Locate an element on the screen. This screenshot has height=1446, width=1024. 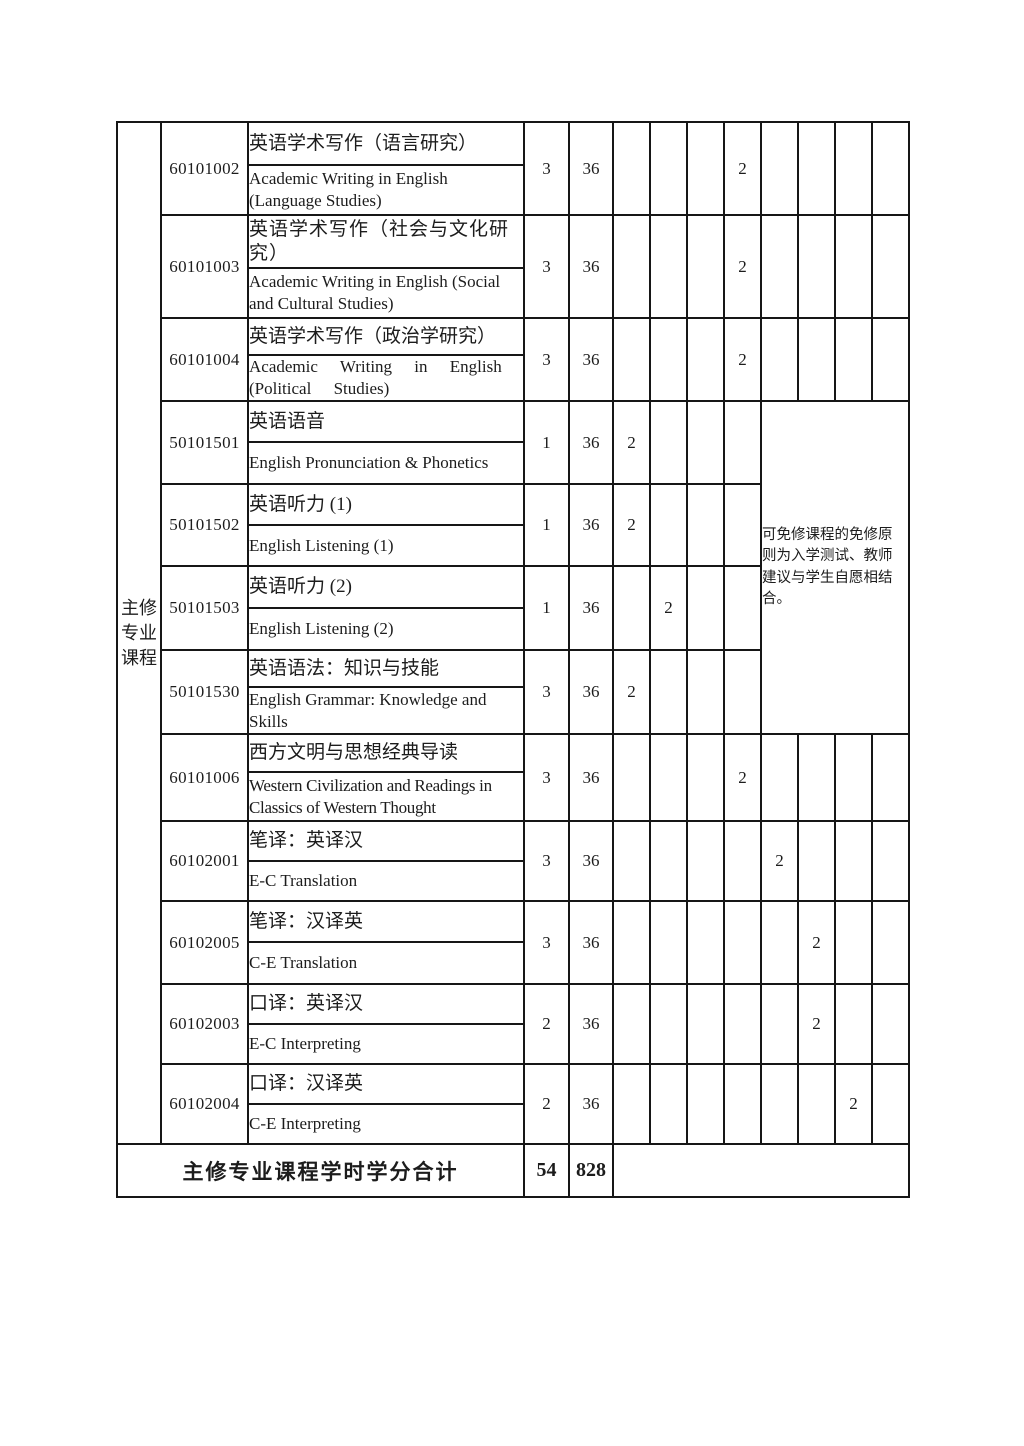
course-name-en: English Grammar: Knowledge and Skills is located at coordinates (386, 710).